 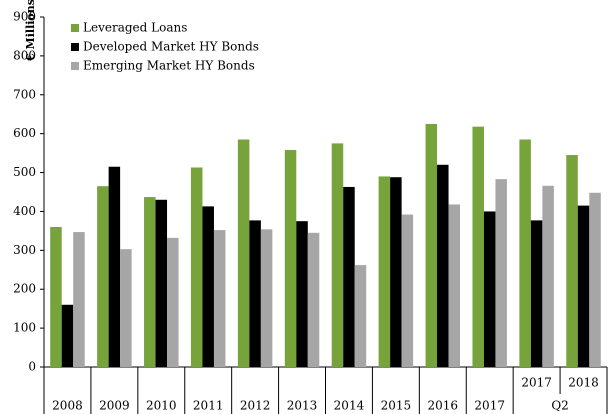 I want to click on x-tick-label: 2013, so click(x=302, y=406).